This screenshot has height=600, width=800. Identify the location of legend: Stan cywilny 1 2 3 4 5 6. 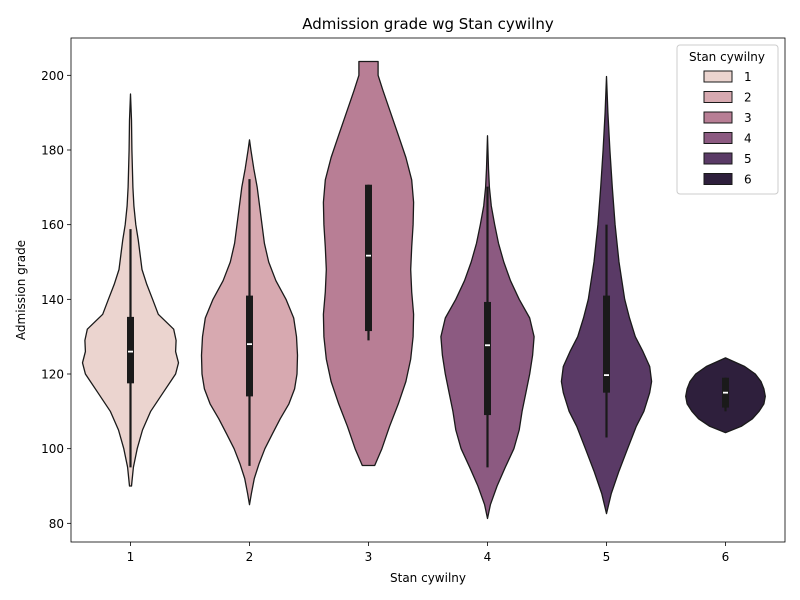
(727, 119).